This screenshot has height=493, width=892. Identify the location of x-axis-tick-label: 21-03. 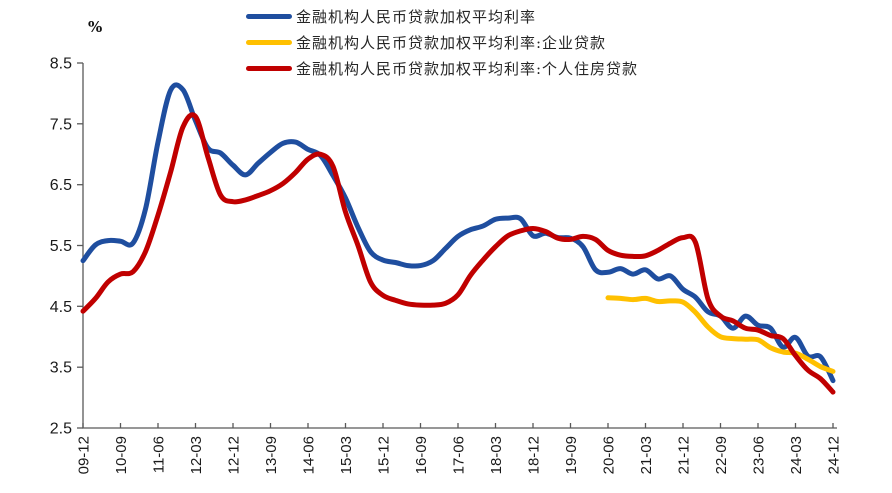
(646, 455).